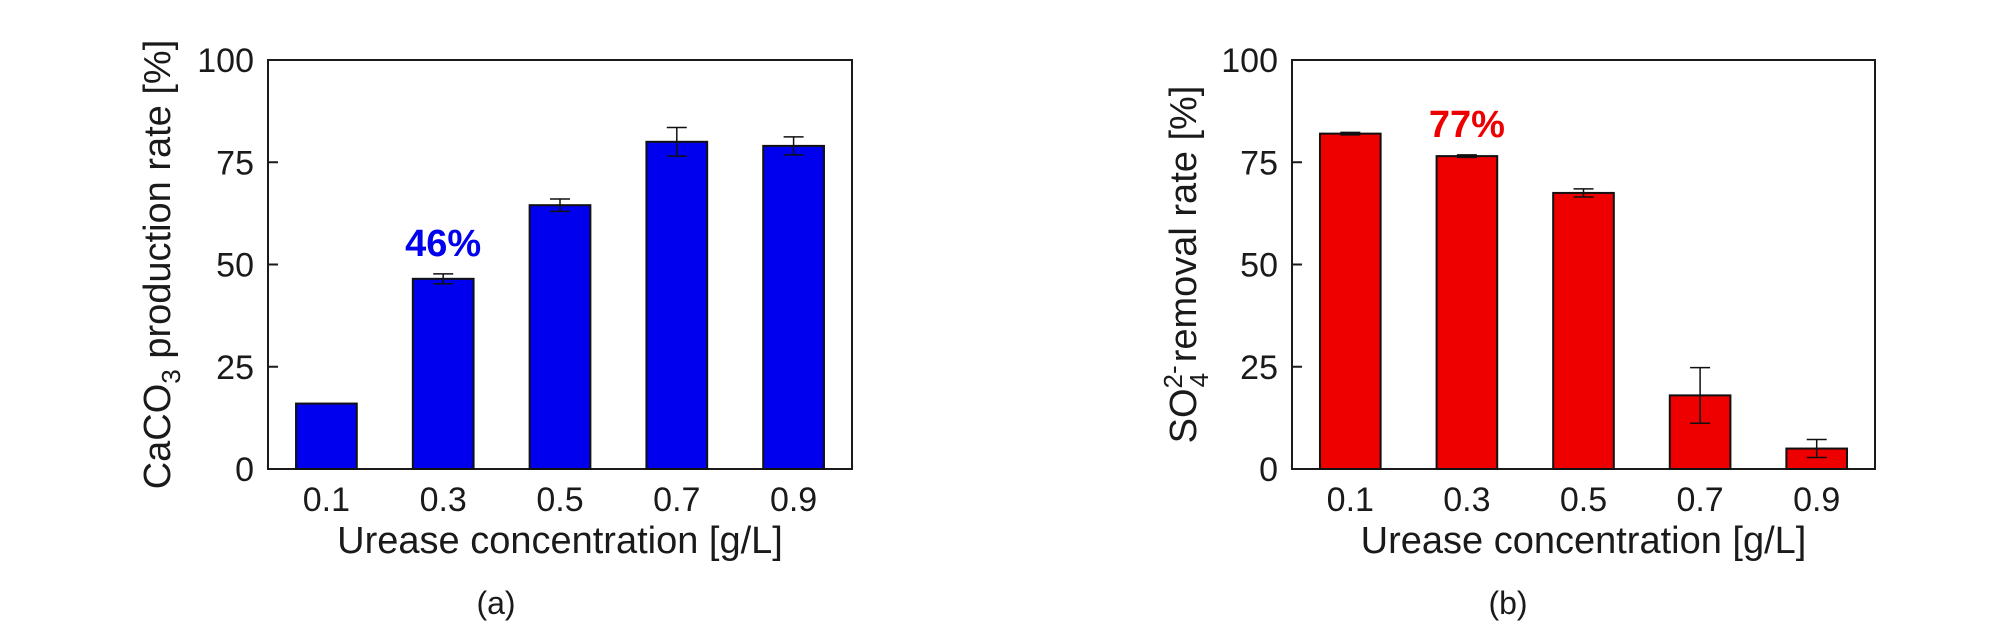 This screenshot has height=629, width=2008. I want to click on y-axis-title-b-sup: 2-, so click(1173, 376).